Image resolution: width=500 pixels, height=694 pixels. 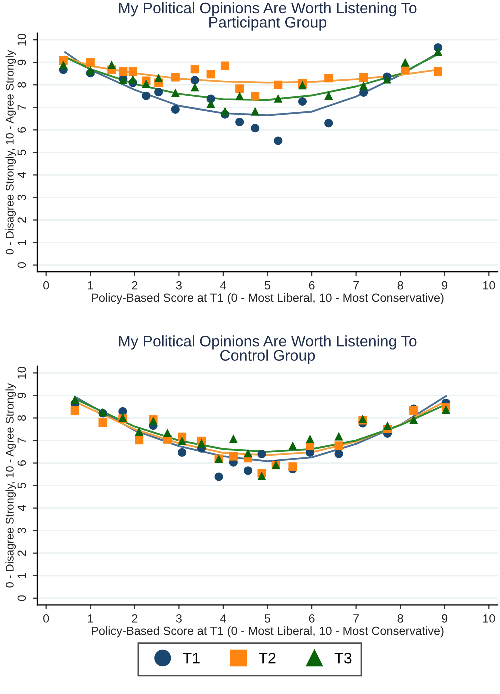 I want to click on chart-title: My Political Opinions Are Worth Listening To Participant Group, so click(x=268, y=16).